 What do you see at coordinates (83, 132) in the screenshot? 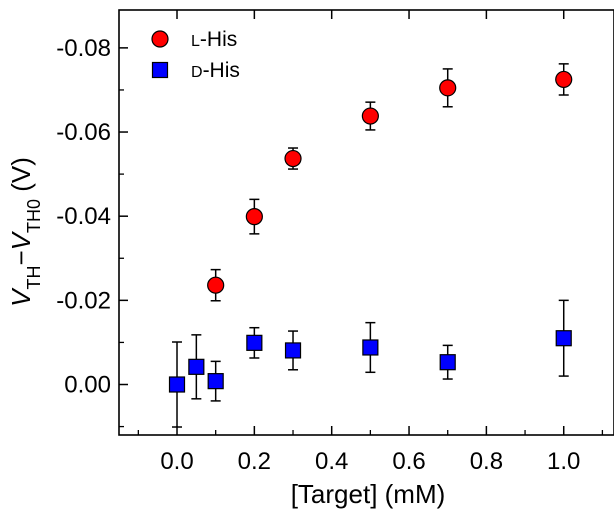
I see `y-tick-label: -0.06` at bounding box center [83, 132].